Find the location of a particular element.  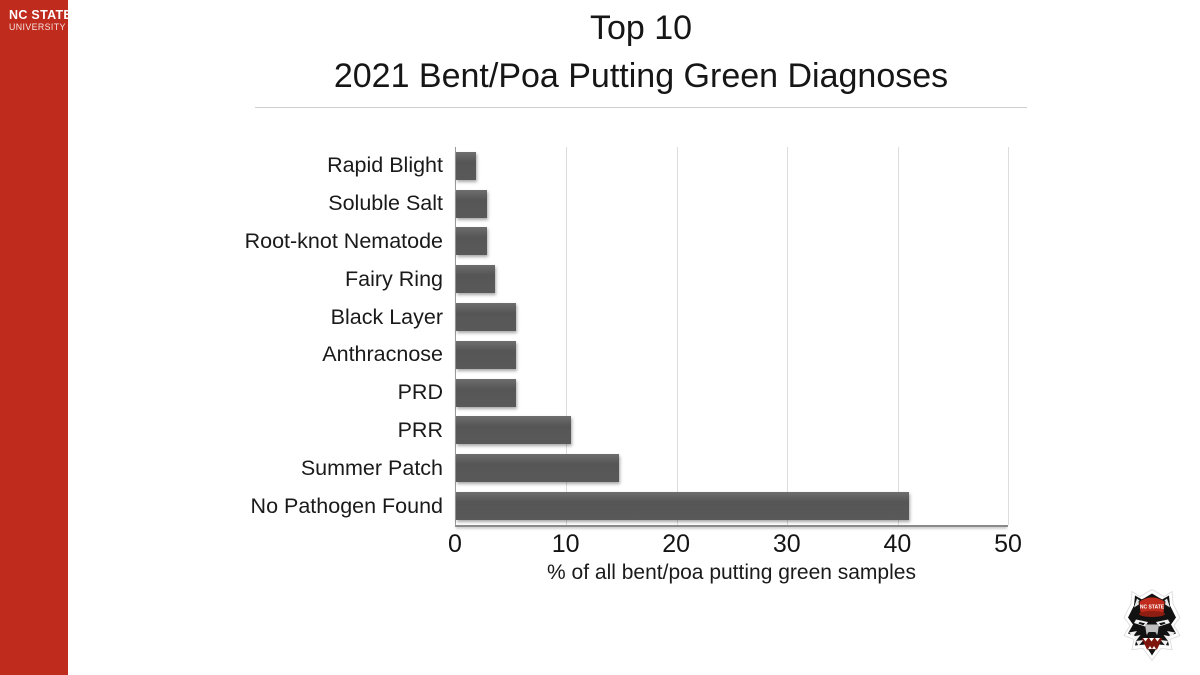

category-label-root-knot-nematode: Root-knot Nematode is located at coordinates (343, 240).